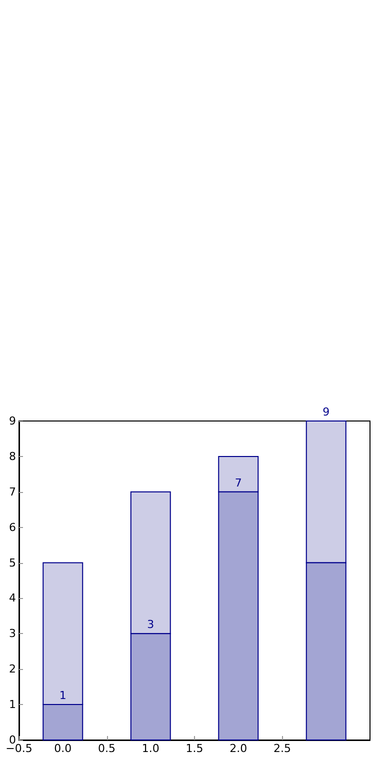 Image resolution: width=390 pixels, height=780 pixels. Describe the element at coordinates (12, 633) in the screenshot. I see `y-tick-label: 3` at that location.